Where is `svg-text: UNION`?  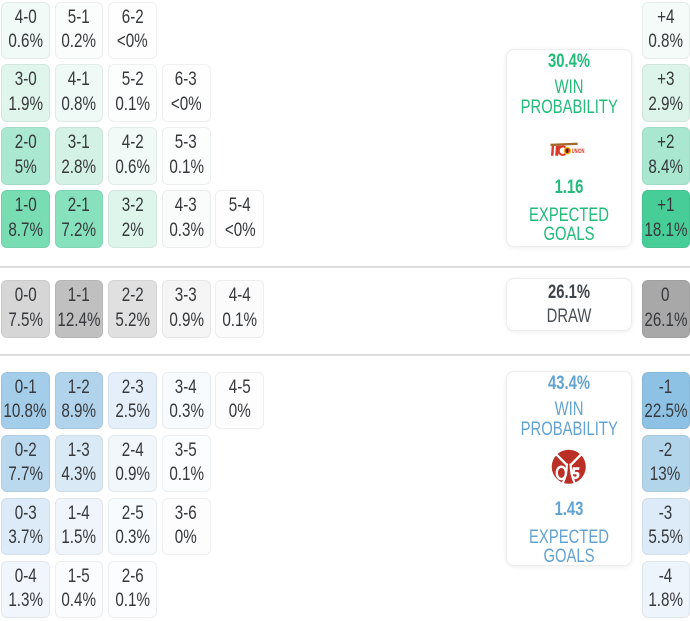 svg-text: UNION is located at coordinates (578, 151).